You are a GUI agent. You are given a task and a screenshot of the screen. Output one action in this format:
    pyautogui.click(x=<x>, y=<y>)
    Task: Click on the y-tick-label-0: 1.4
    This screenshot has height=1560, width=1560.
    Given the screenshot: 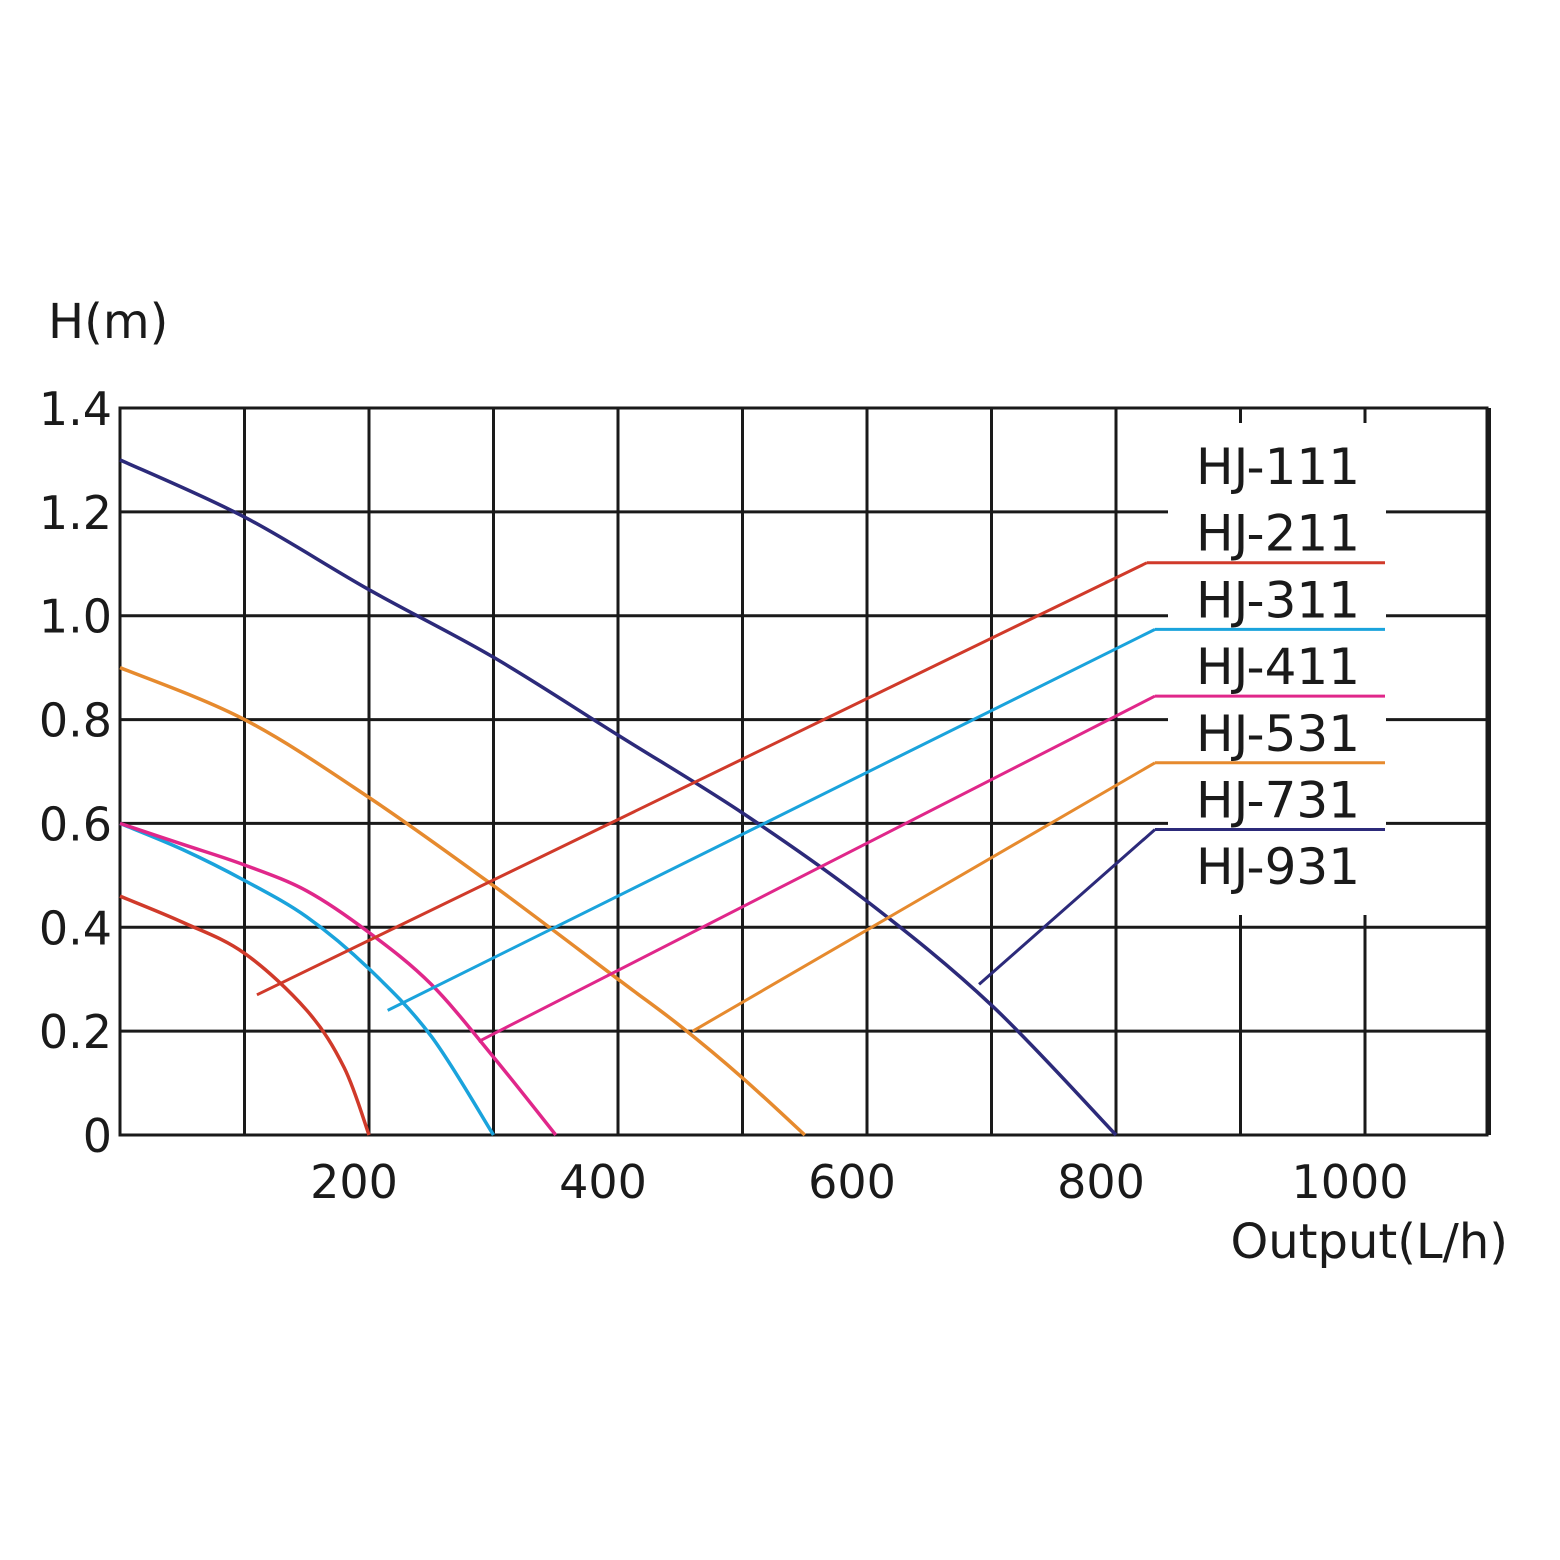 What is the action you would take?
    pyautogui.click(x=75, y=409)
    